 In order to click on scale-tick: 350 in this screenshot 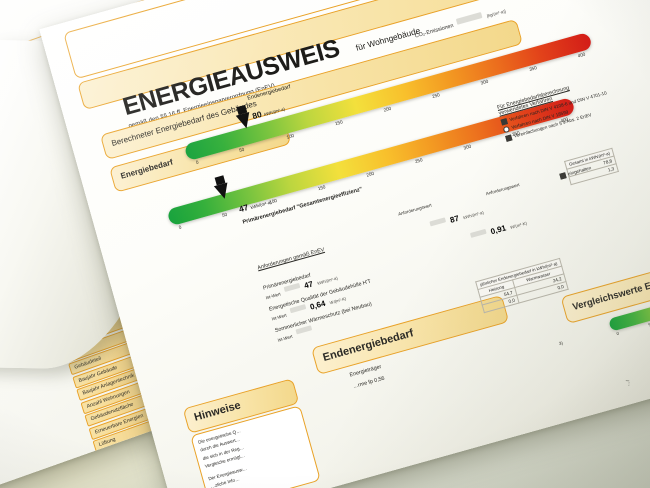, I will do `click(533, 69)`.